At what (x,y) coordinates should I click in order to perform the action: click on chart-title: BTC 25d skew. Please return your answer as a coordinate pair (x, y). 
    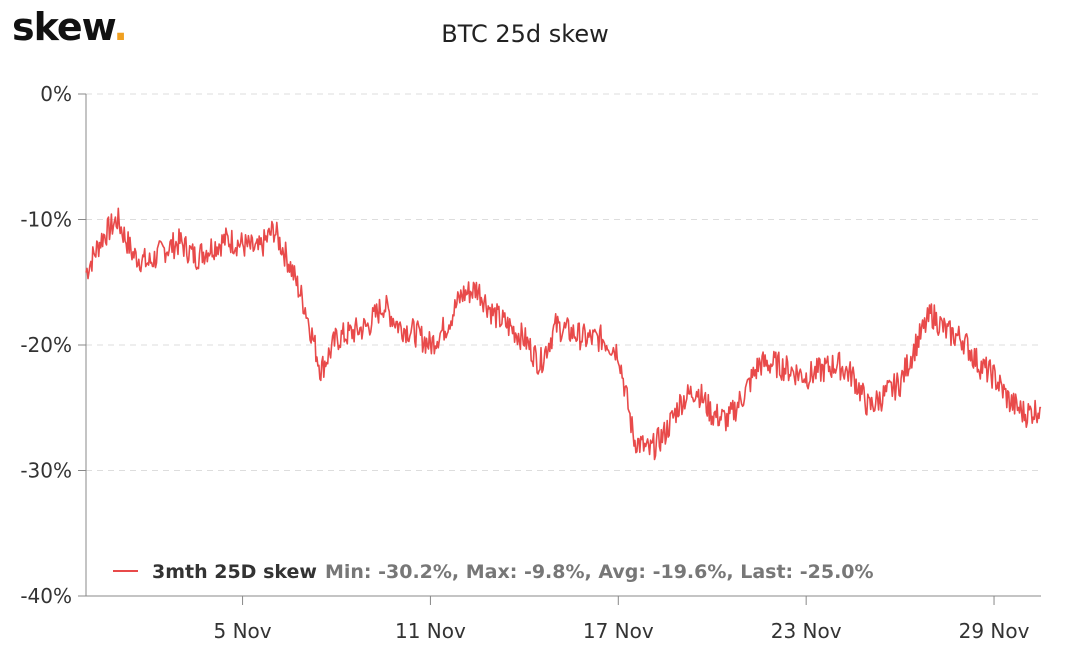
    Looking at the image, I should click on (525, 34).